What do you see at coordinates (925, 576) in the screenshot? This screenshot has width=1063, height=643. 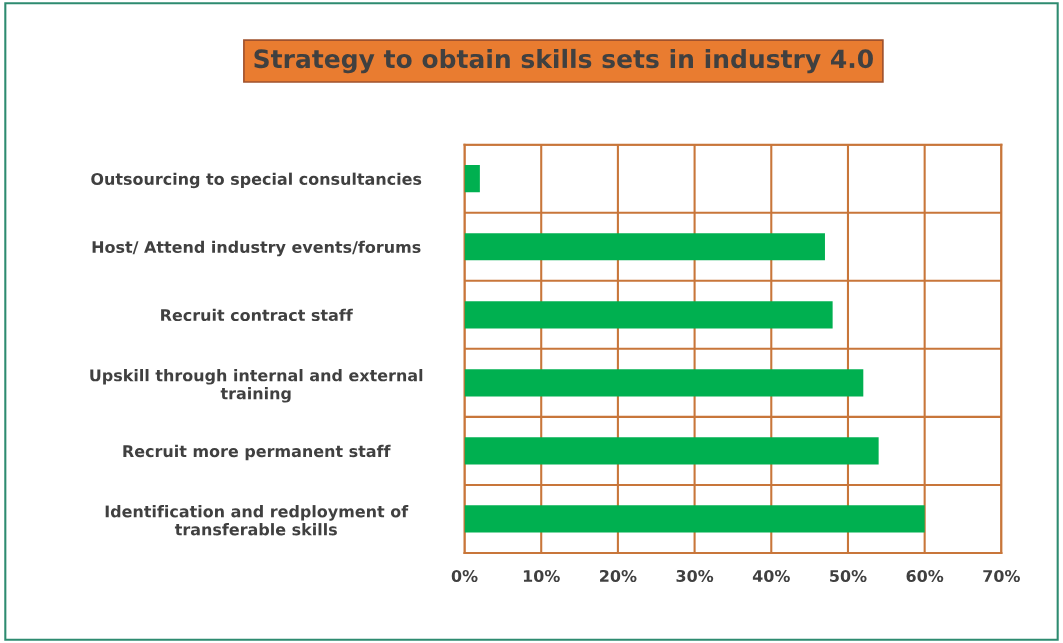 I see `x-tick-label: 60%` at bounding box center [925, 576].